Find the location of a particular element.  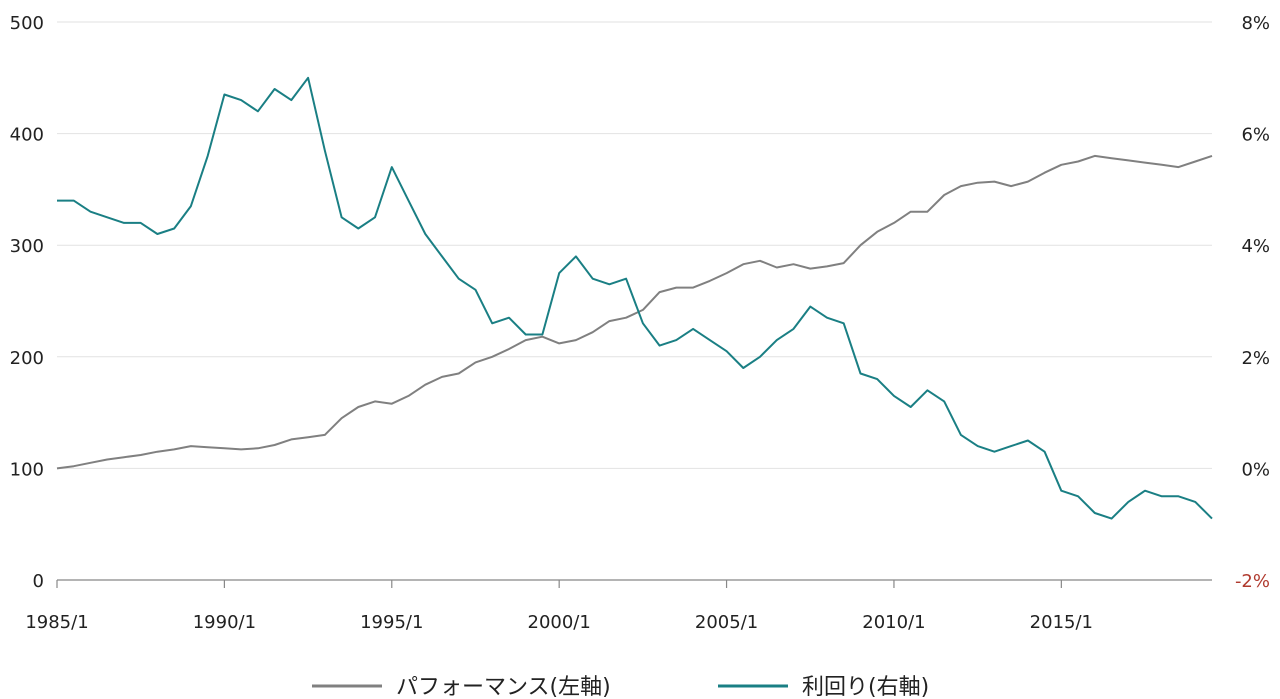

left-y-tick-label: 100 is located at coordinates (27, 469).